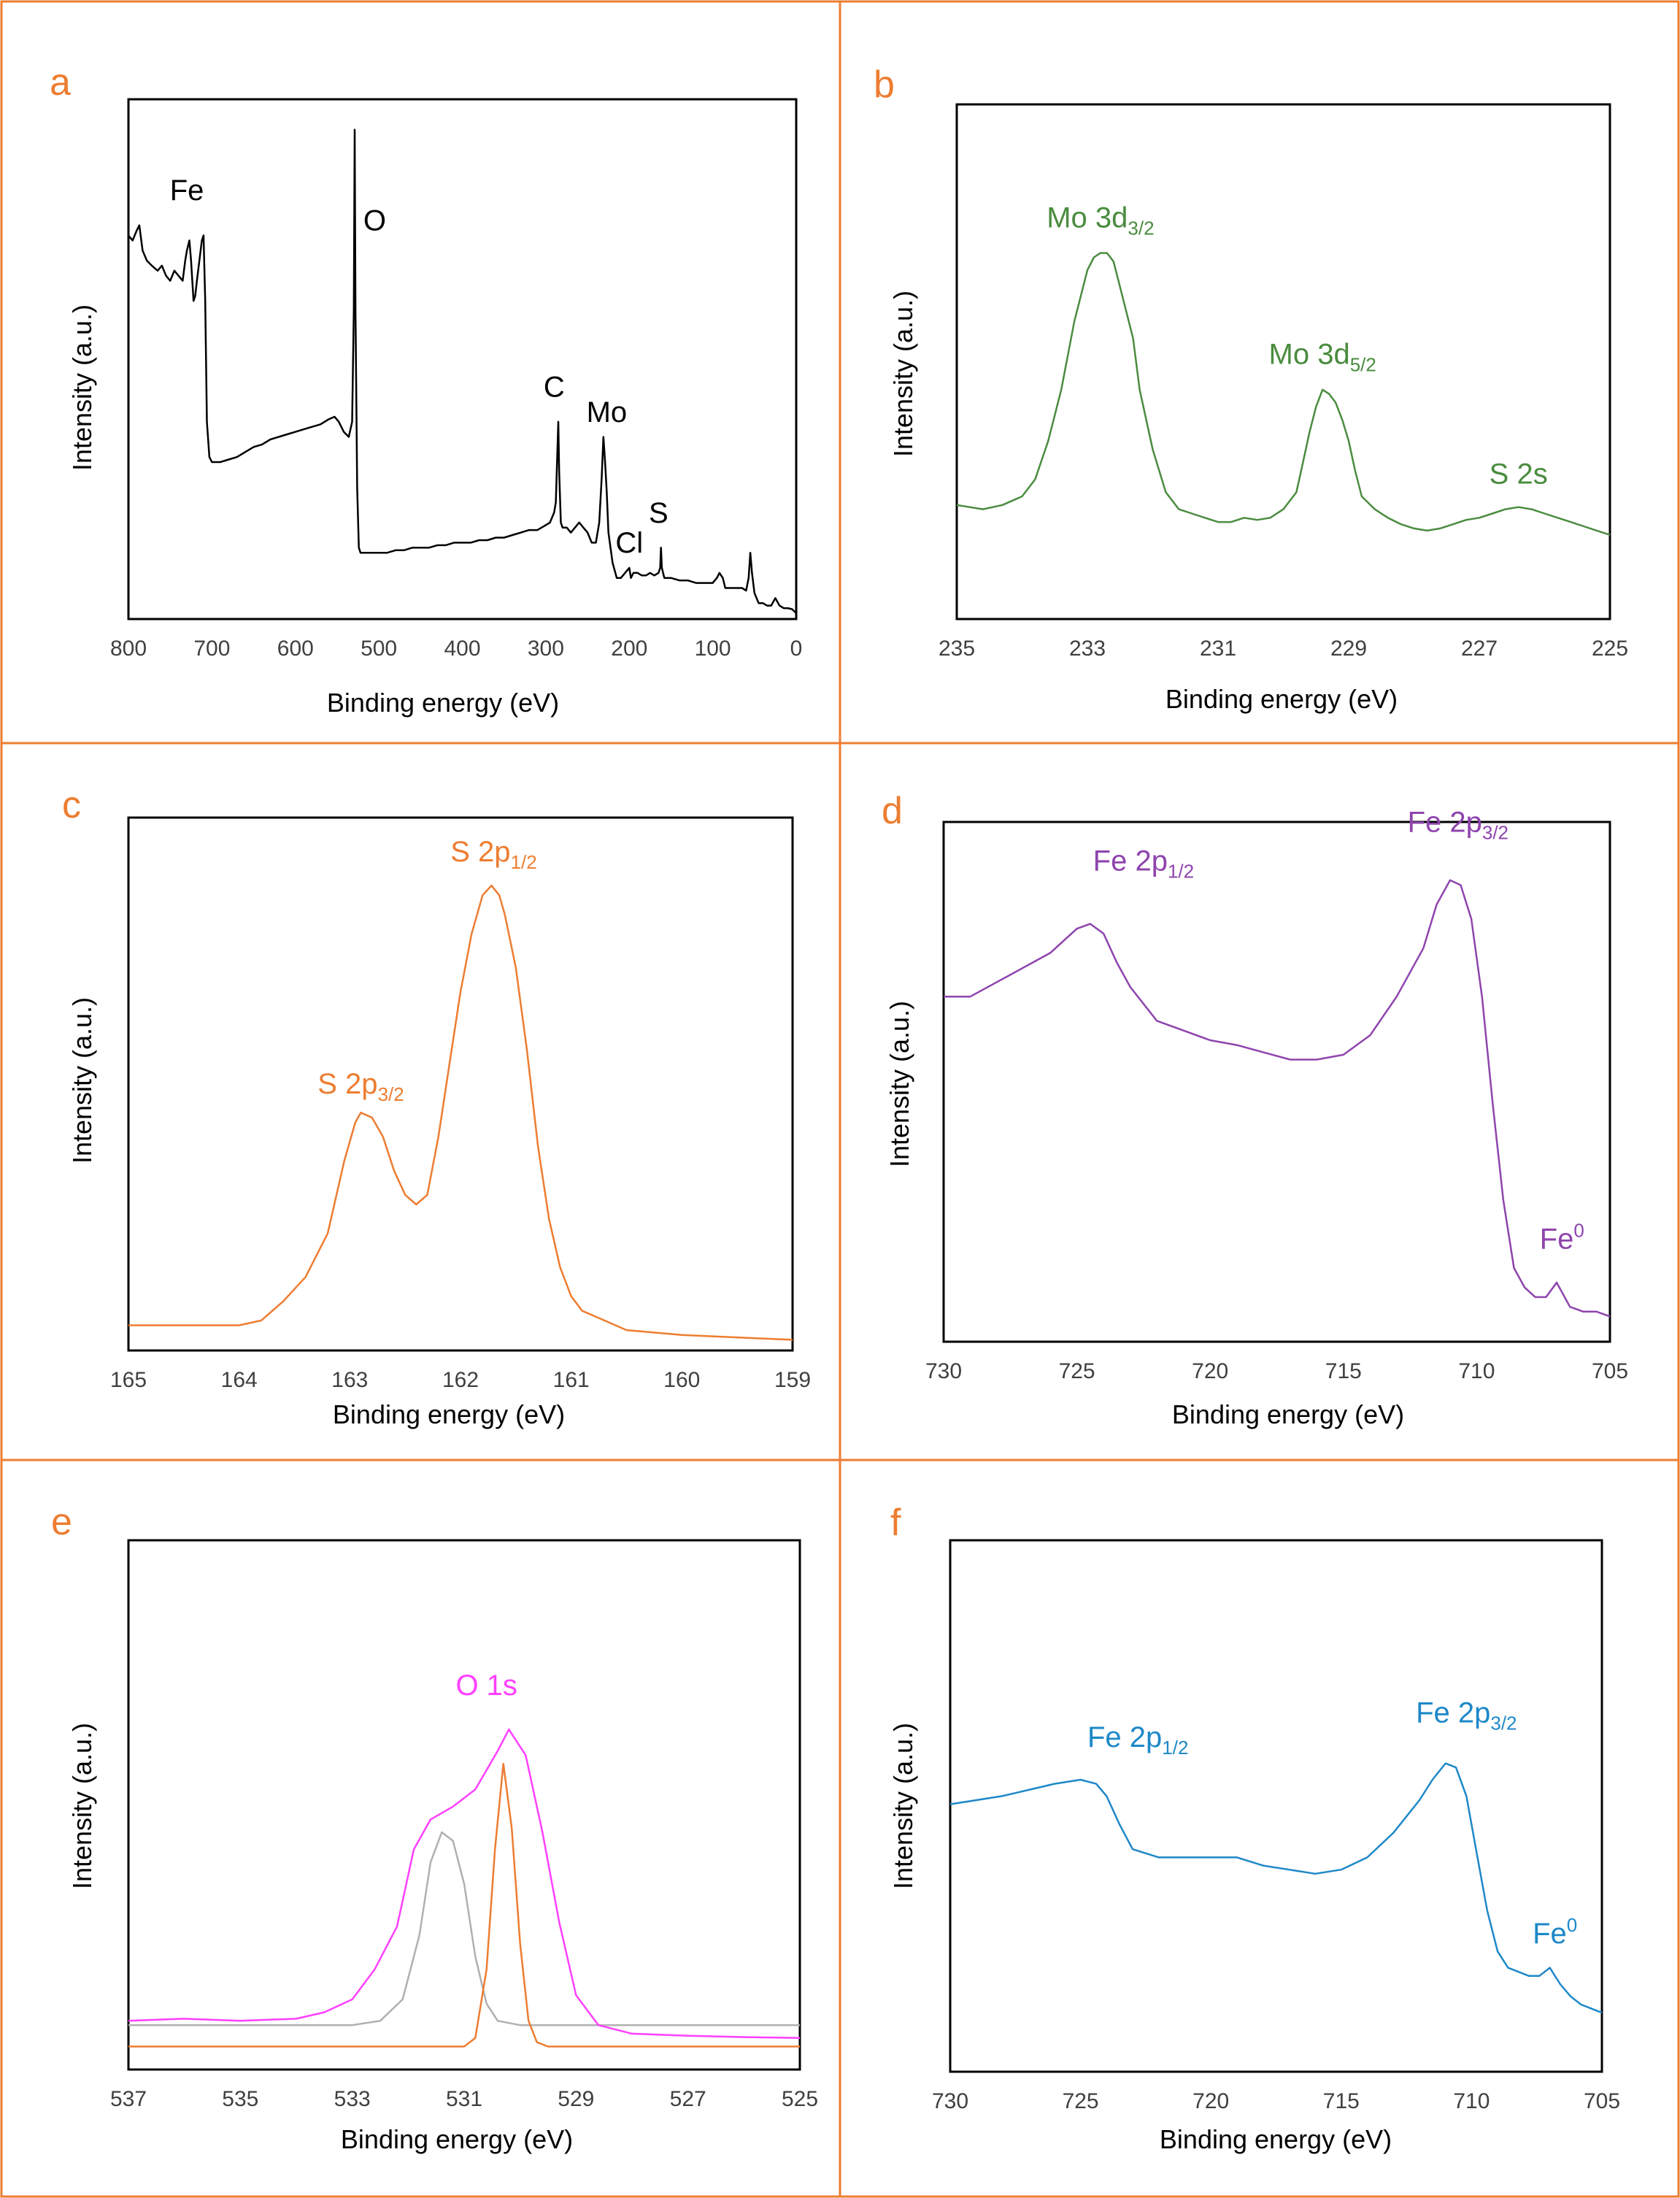  What do you see at coordinates (379, 649) in the screenshot?
I see `x-tick-label: 500` at bounding box center [379, 649].